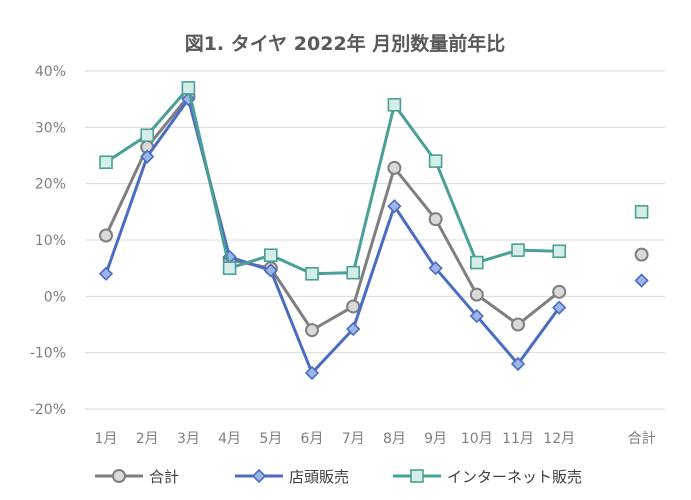  What do you see at coordinates (55, 297) in the screenshot?
I see `y-tick-label: 0%` at bounding box center [55, 297].